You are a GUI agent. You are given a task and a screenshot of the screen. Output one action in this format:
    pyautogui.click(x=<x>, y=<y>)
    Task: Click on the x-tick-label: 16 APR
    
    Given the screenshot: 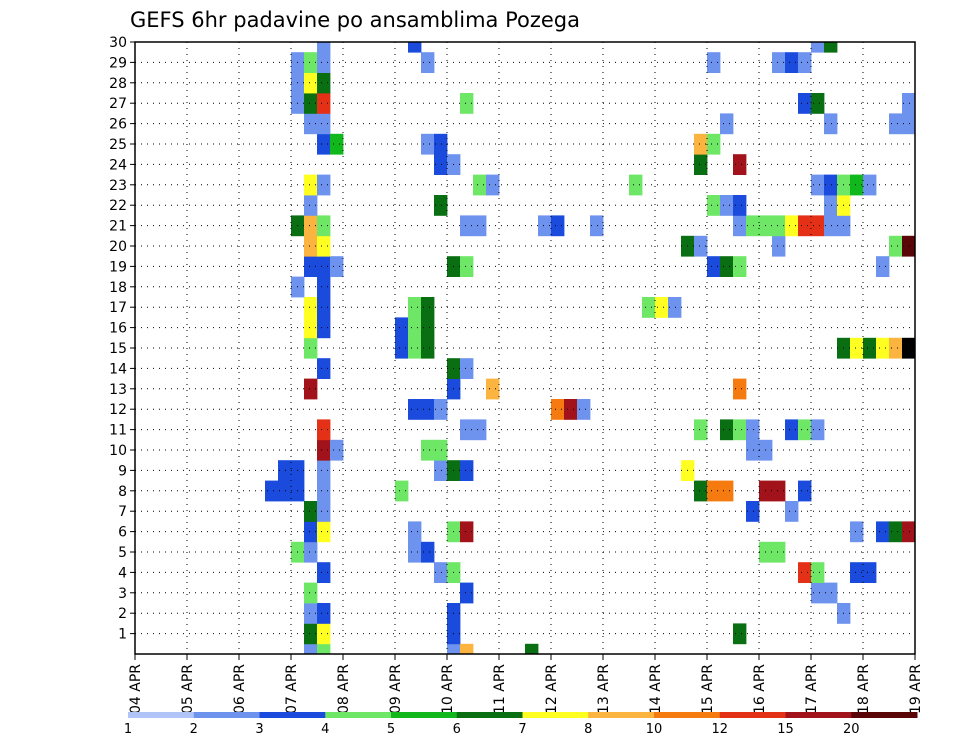 What is the action you would take?
    pyautogui.click(x=760, y=689)
    